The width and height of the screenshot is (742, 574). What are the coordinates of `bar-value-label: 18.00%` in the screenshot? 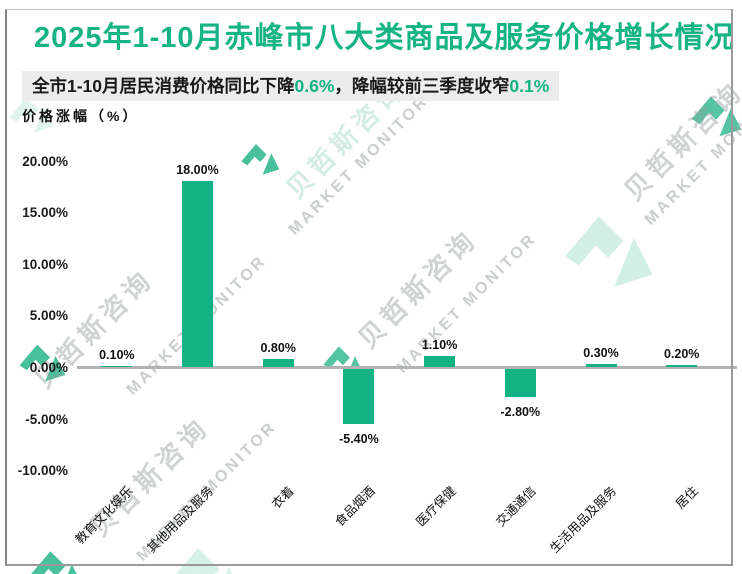 It's located at (197, 170).